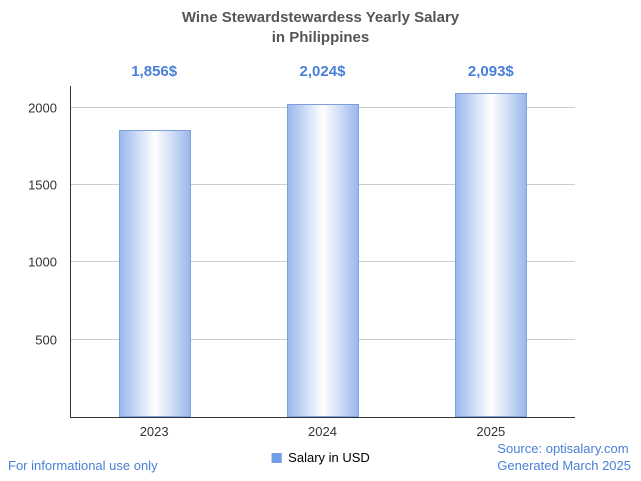  What do you see at coordinates (155, 273) in the screenshot?
I see `bar-2023` at bounding box center [155, 273].